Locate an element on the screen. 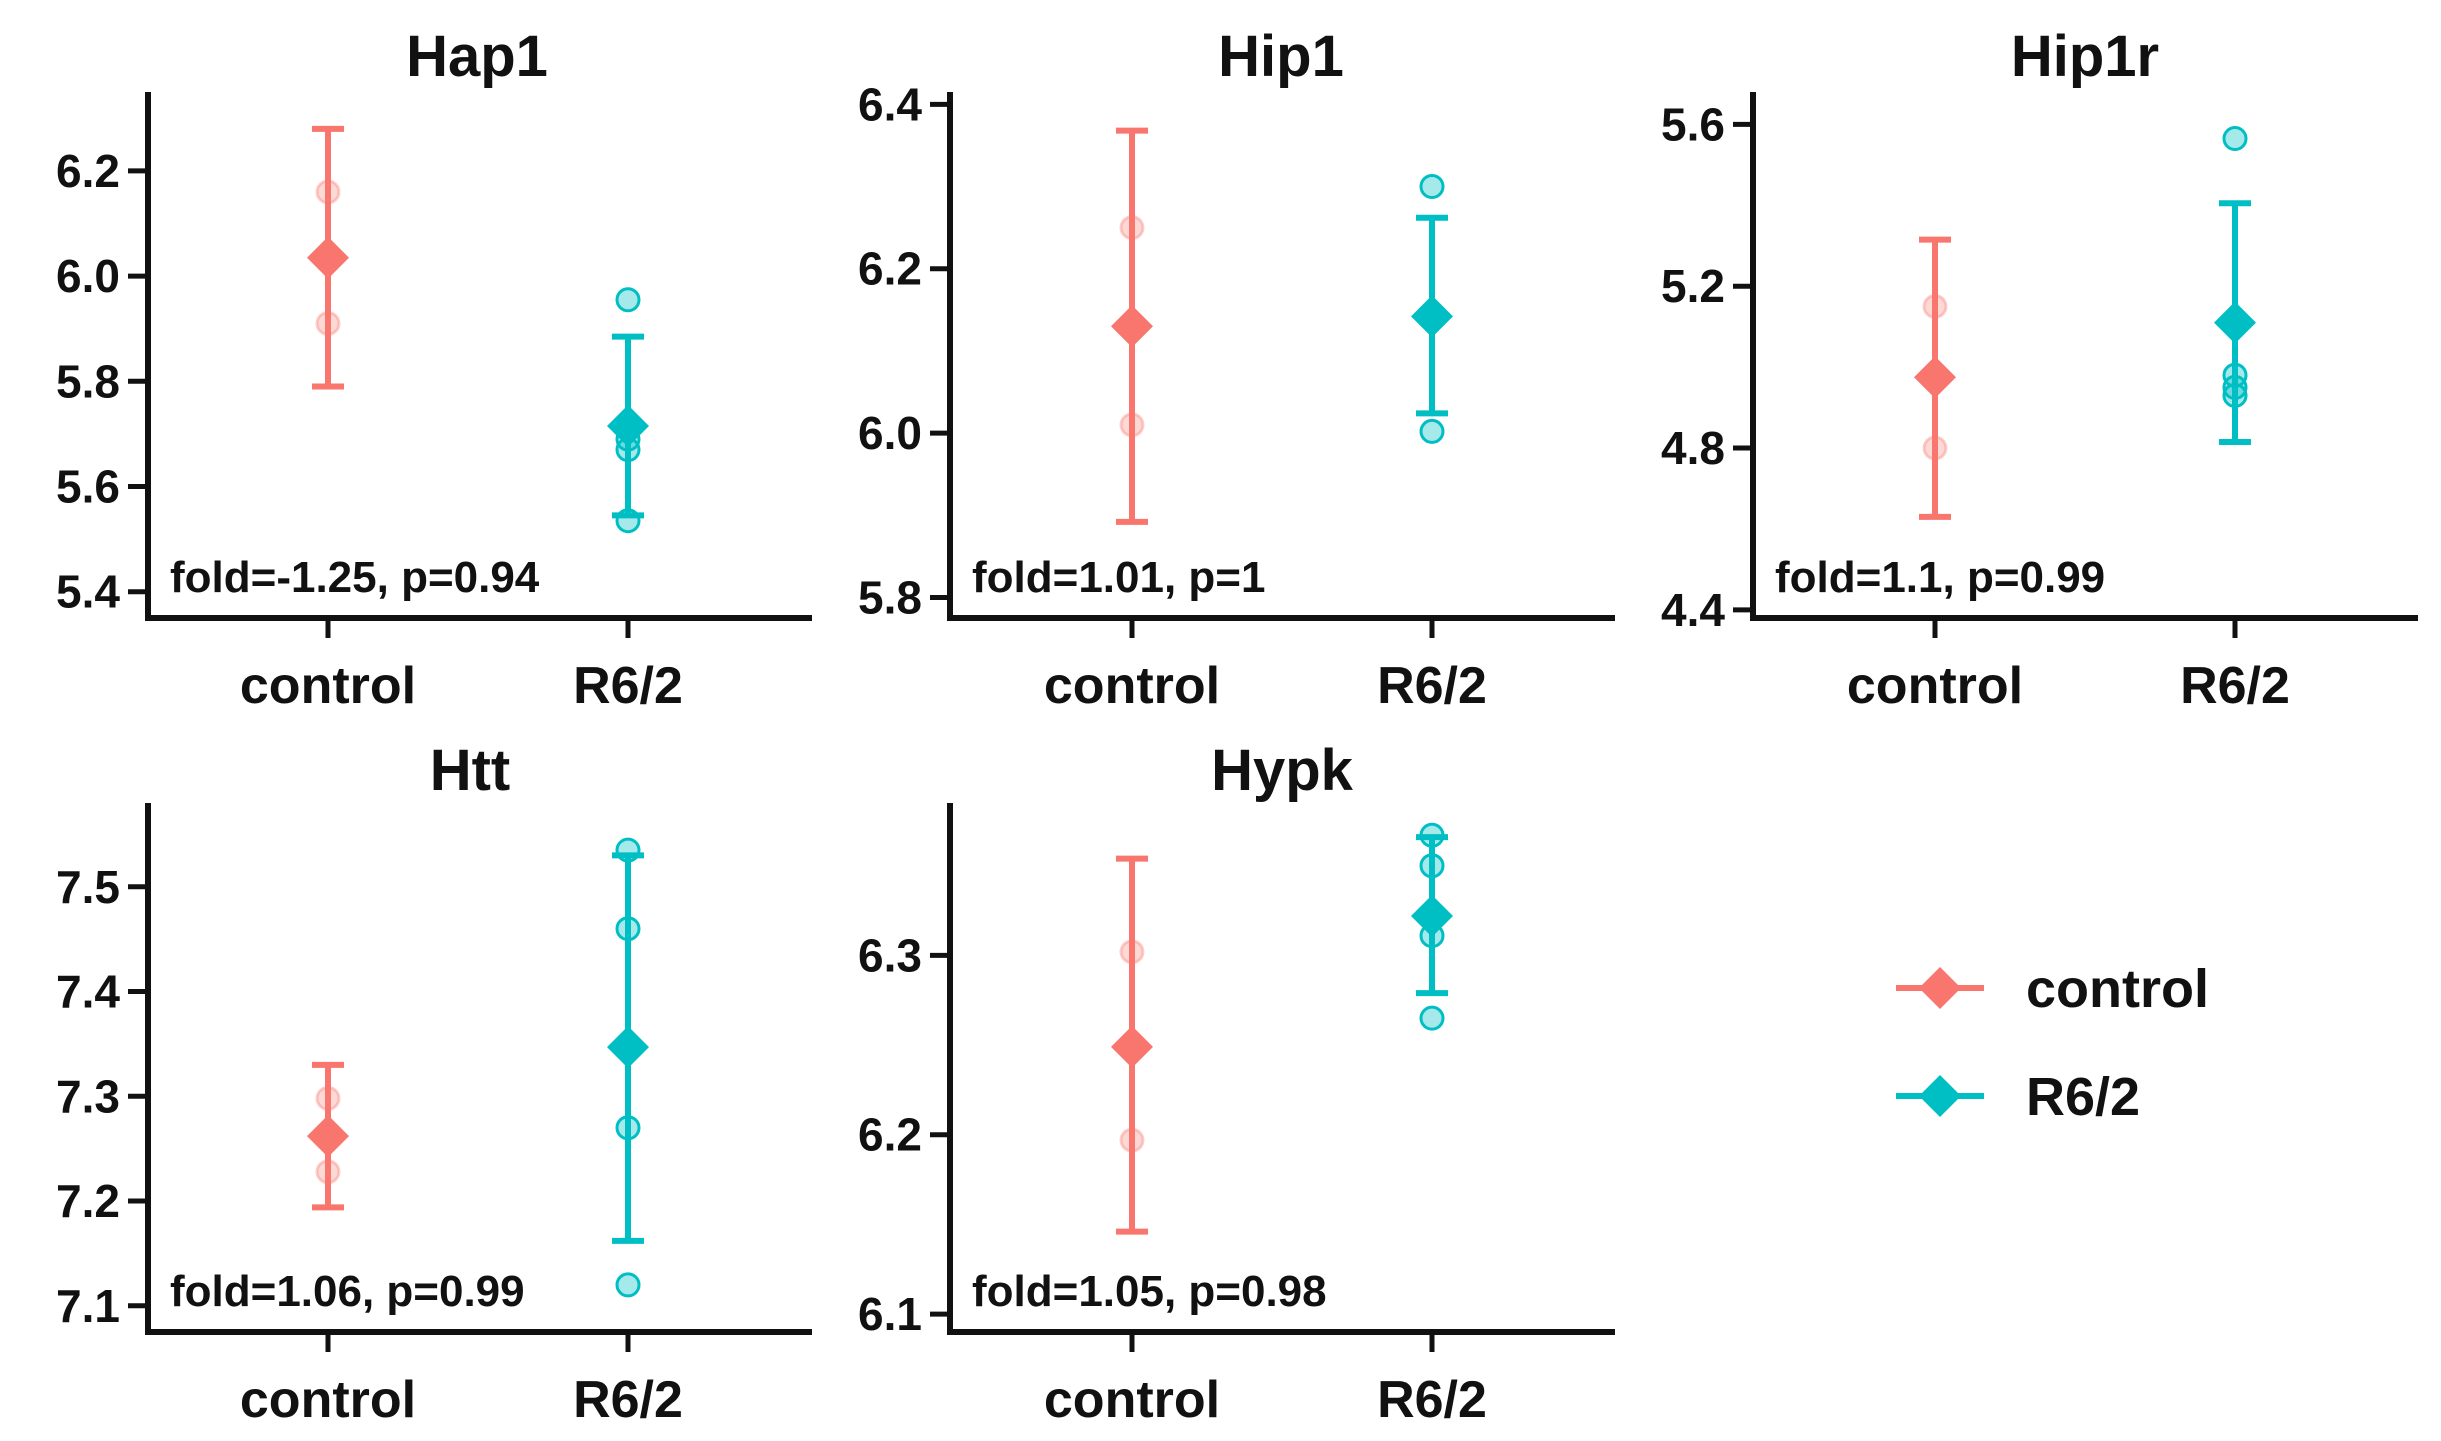  y-tick-label: 7.3 is located at coordinates (88, 1096).